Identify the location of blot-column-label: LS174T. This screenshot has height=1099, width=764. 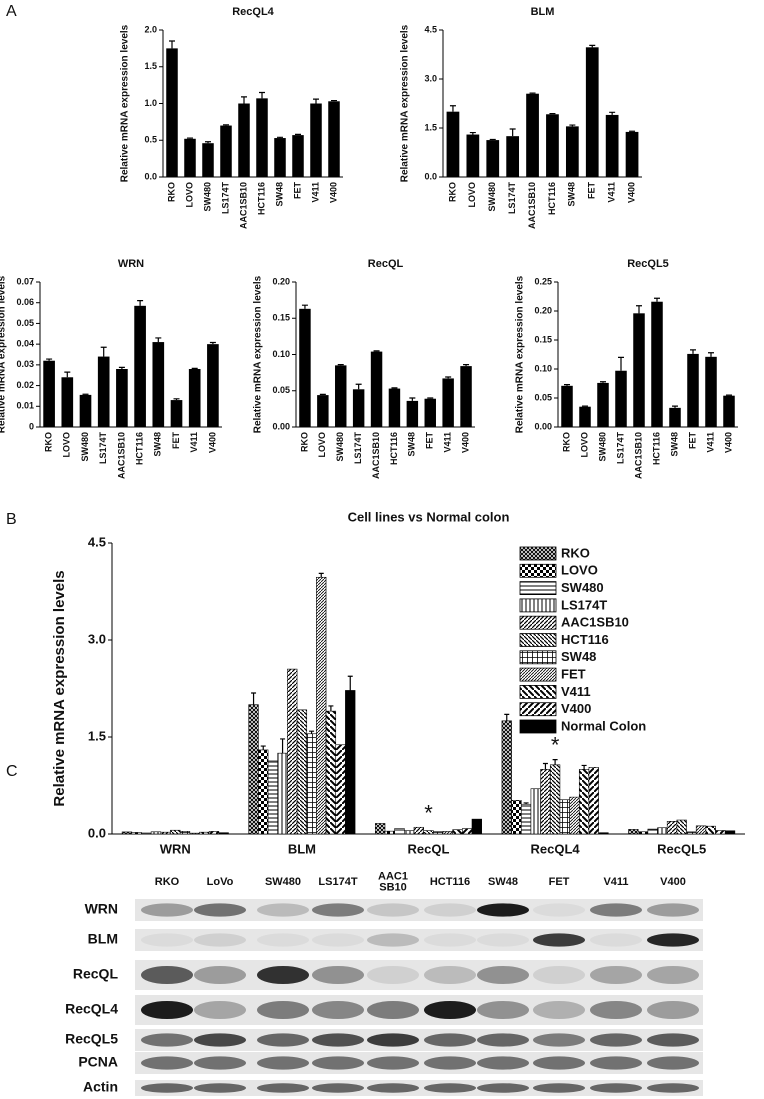
(337, 882).